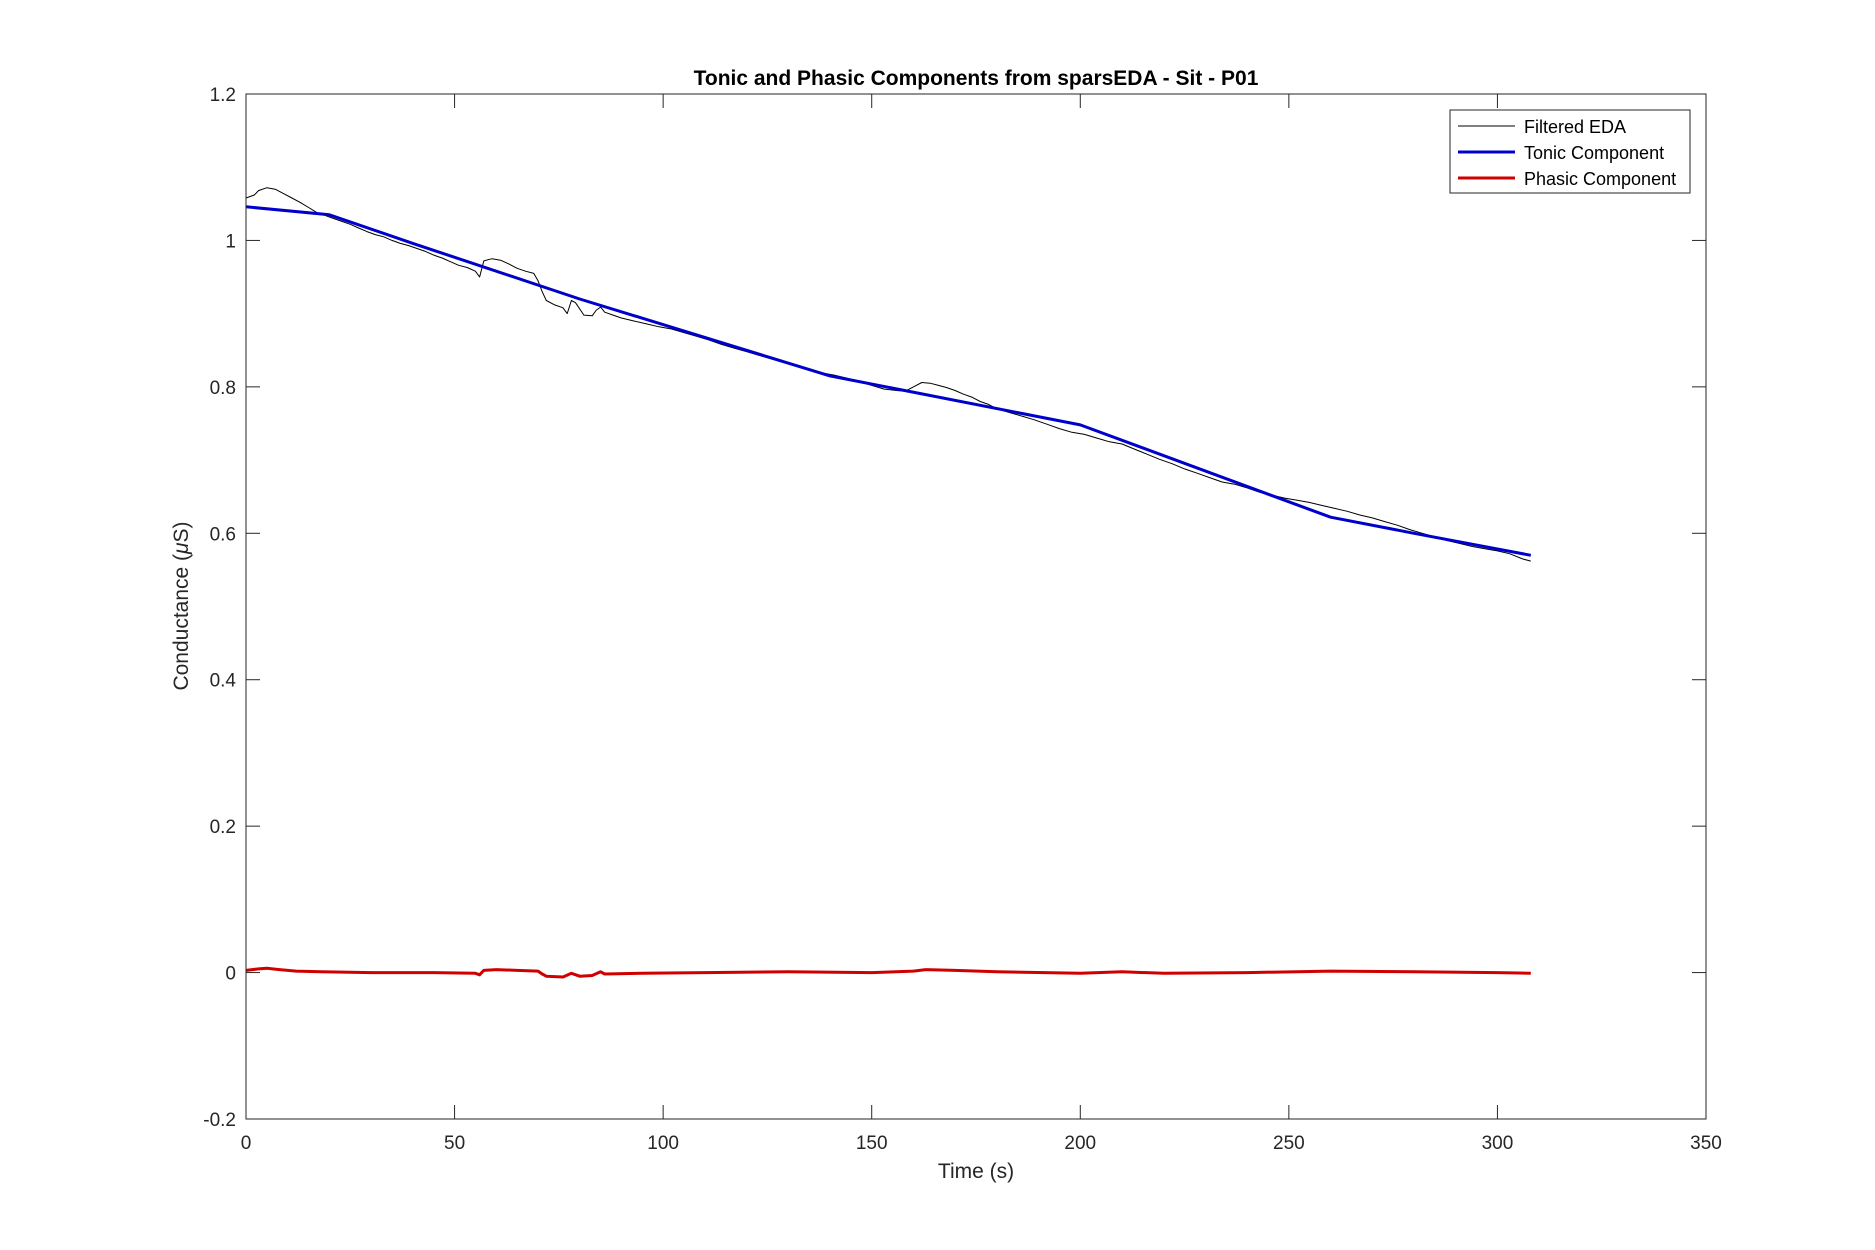 The width and height of the screenshot is (1875, 1250). Describe the element at coordinates (1575, 127) in the screenshot. I see `legend-label-filtered-eda: Filtered EDA` at that location.